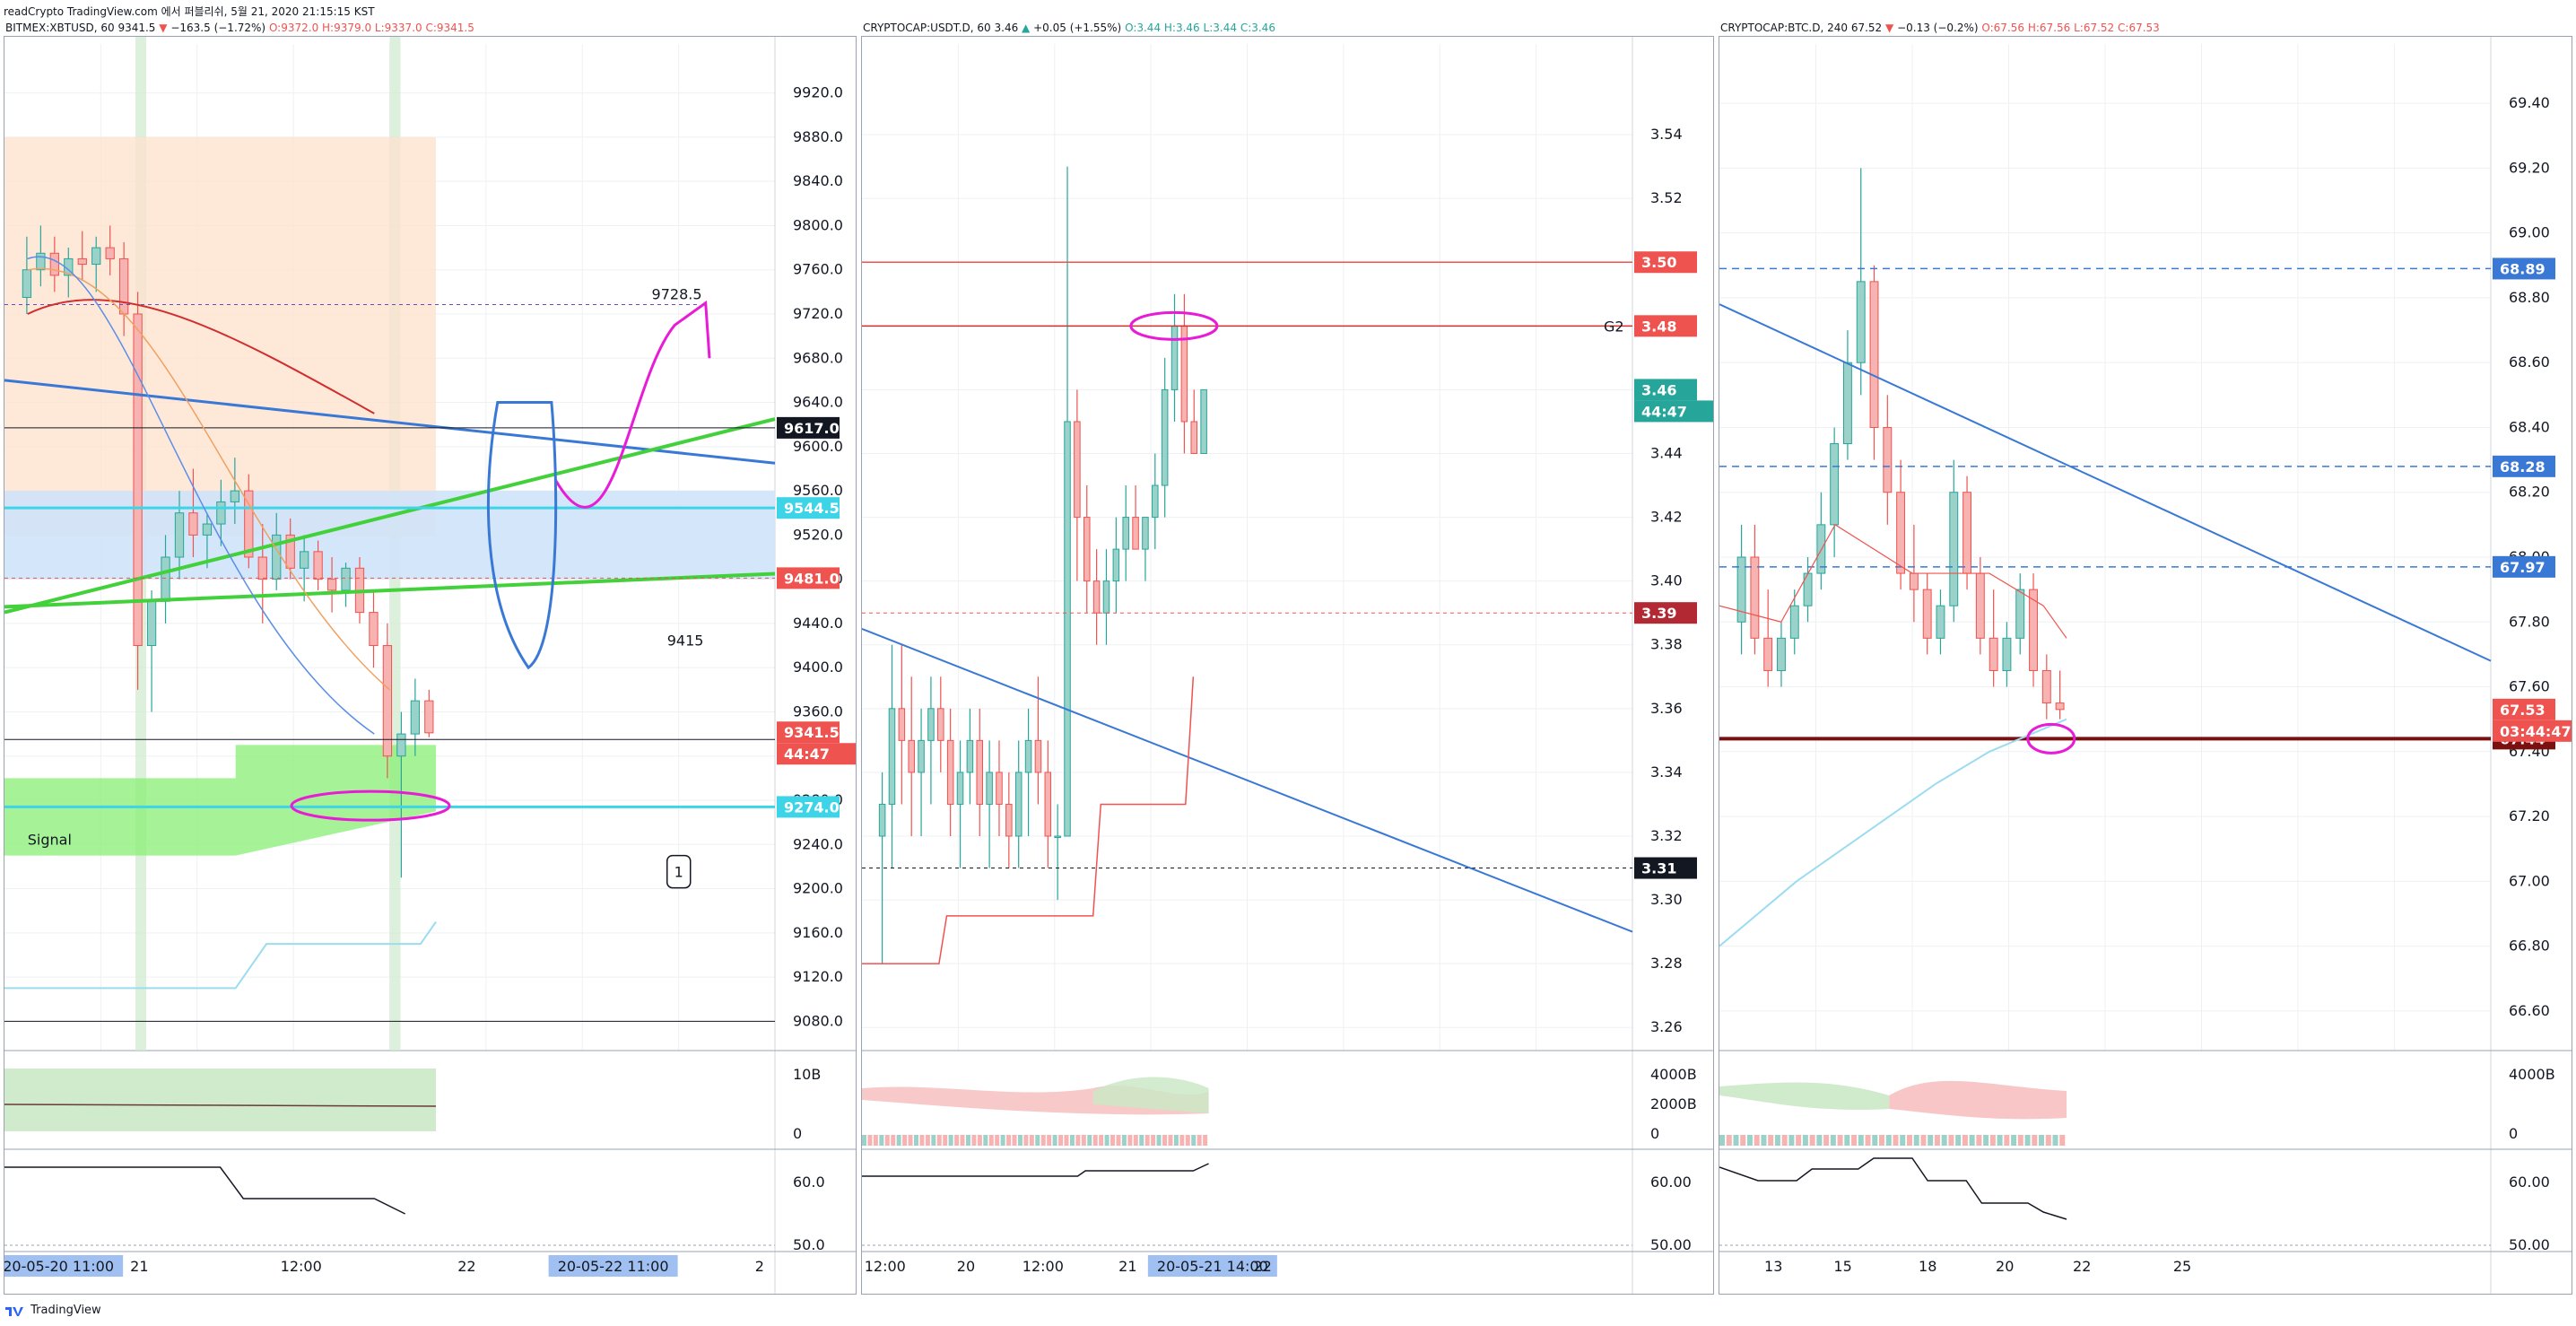 The height and width of the screenshot is (1326, 2576). I want to click on forecast-arrow, so click(632, 405).